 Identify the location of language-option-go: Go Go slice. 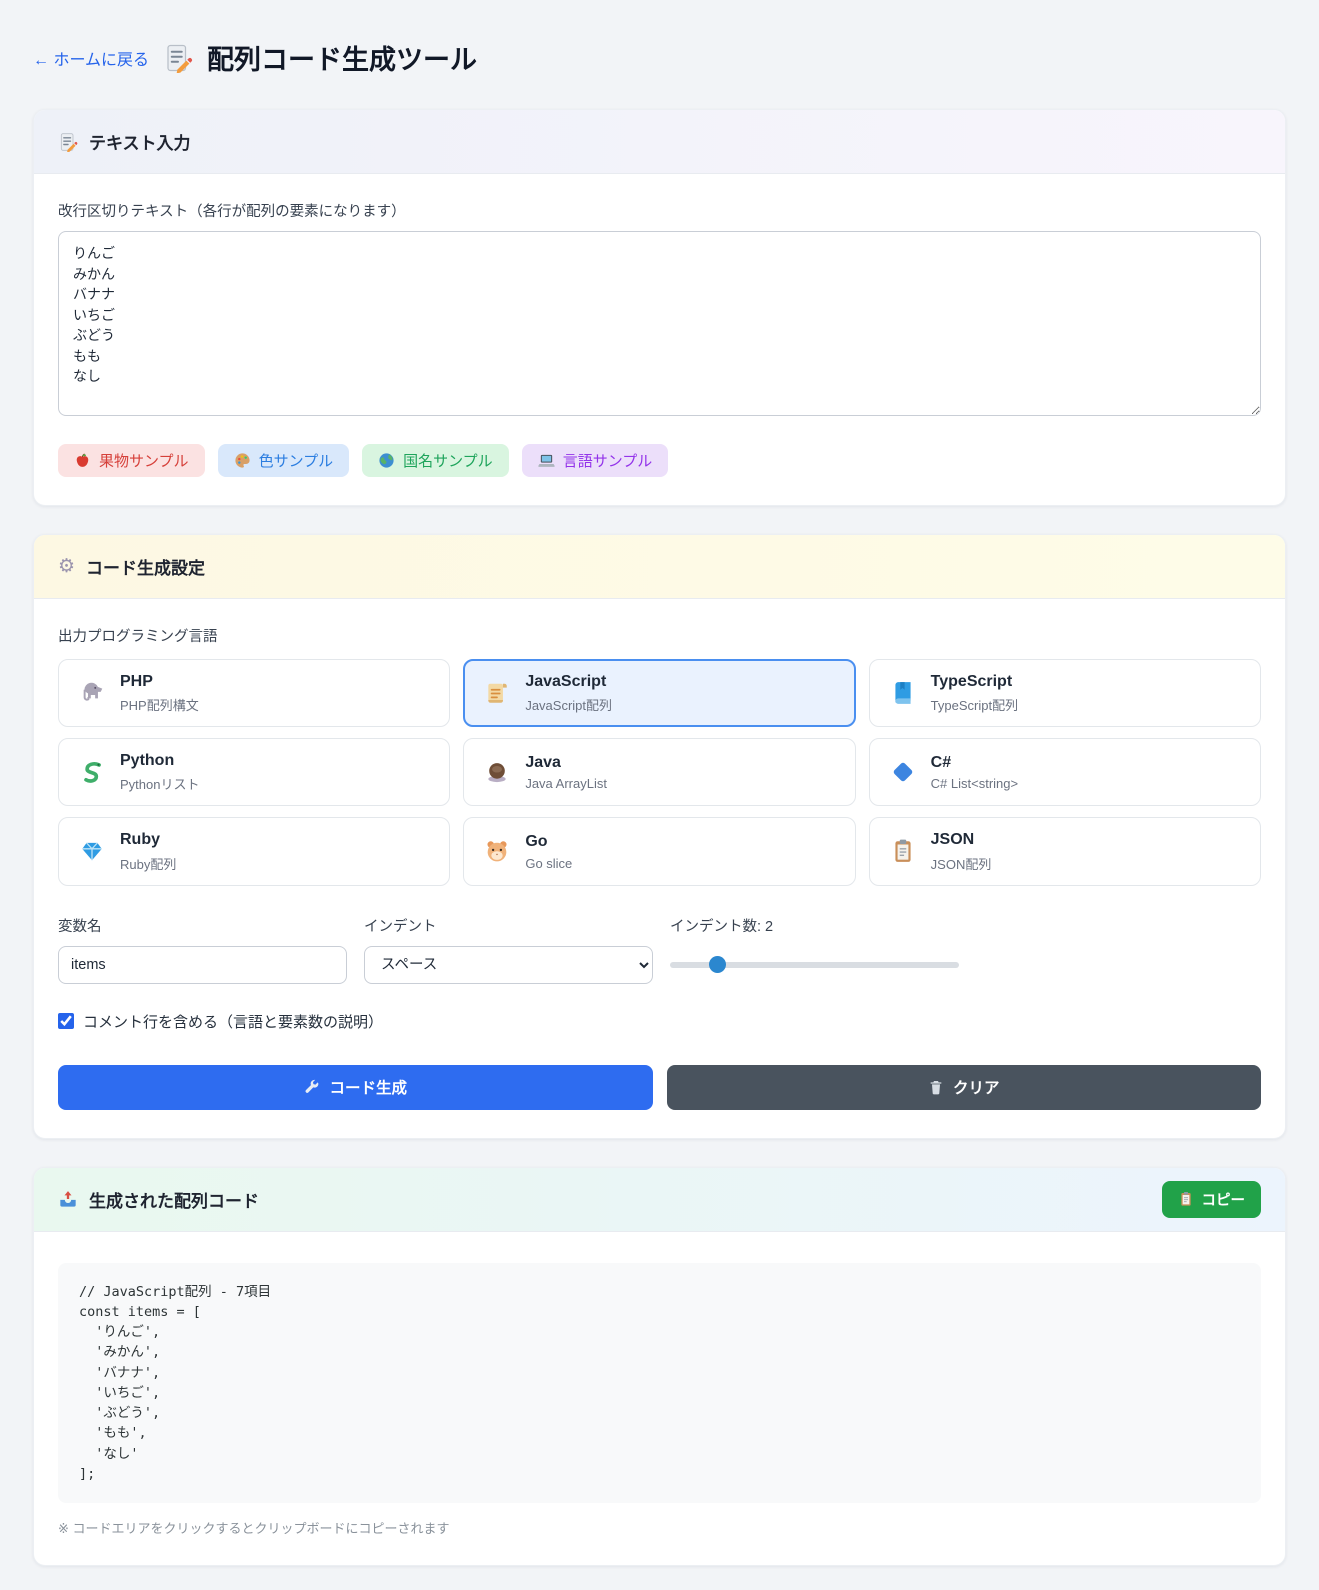
(659, 851).